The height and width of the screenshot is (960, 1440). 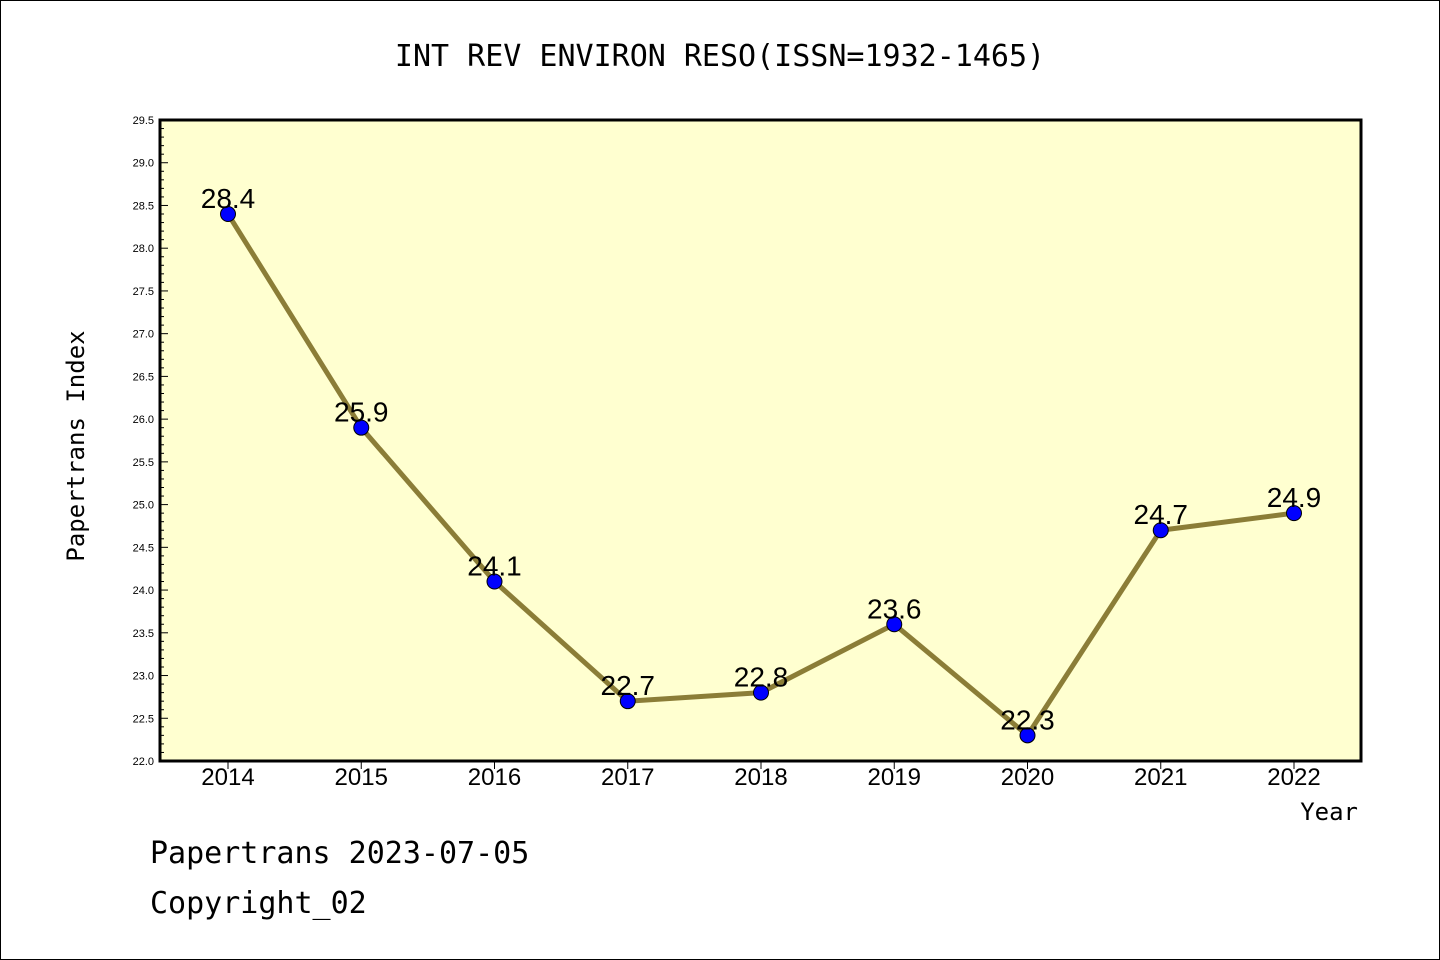 I want to click on x-tick-label: 2015, so click(x=361, y=777).